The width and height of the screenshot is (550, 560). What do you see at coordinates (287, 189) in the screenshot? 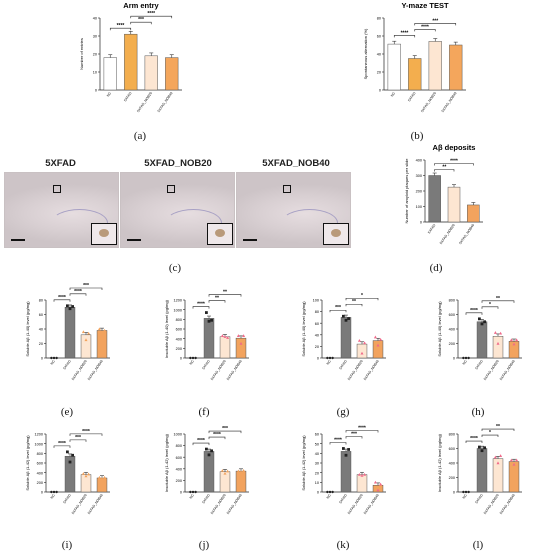
I see `region-box` at bounding box center [287, 189].